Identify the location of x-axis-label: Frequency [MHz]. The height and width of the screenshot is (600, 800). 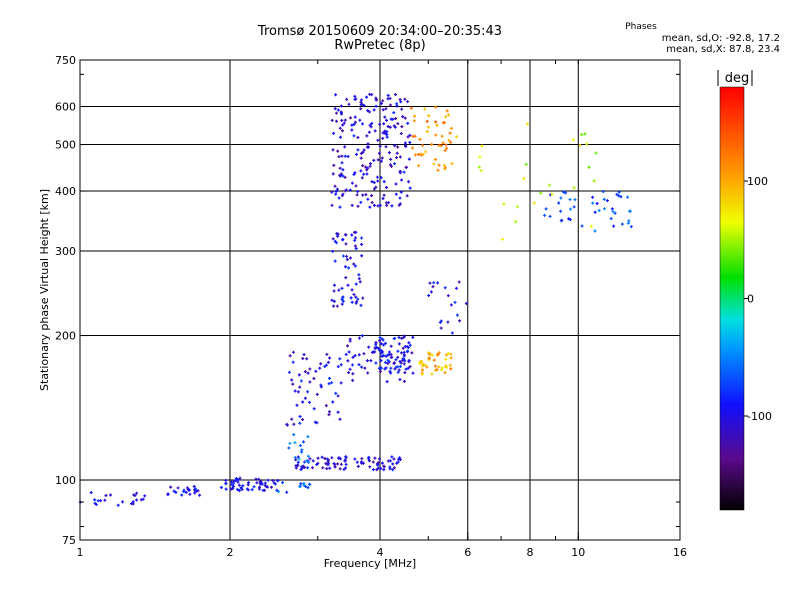
(370, 563).